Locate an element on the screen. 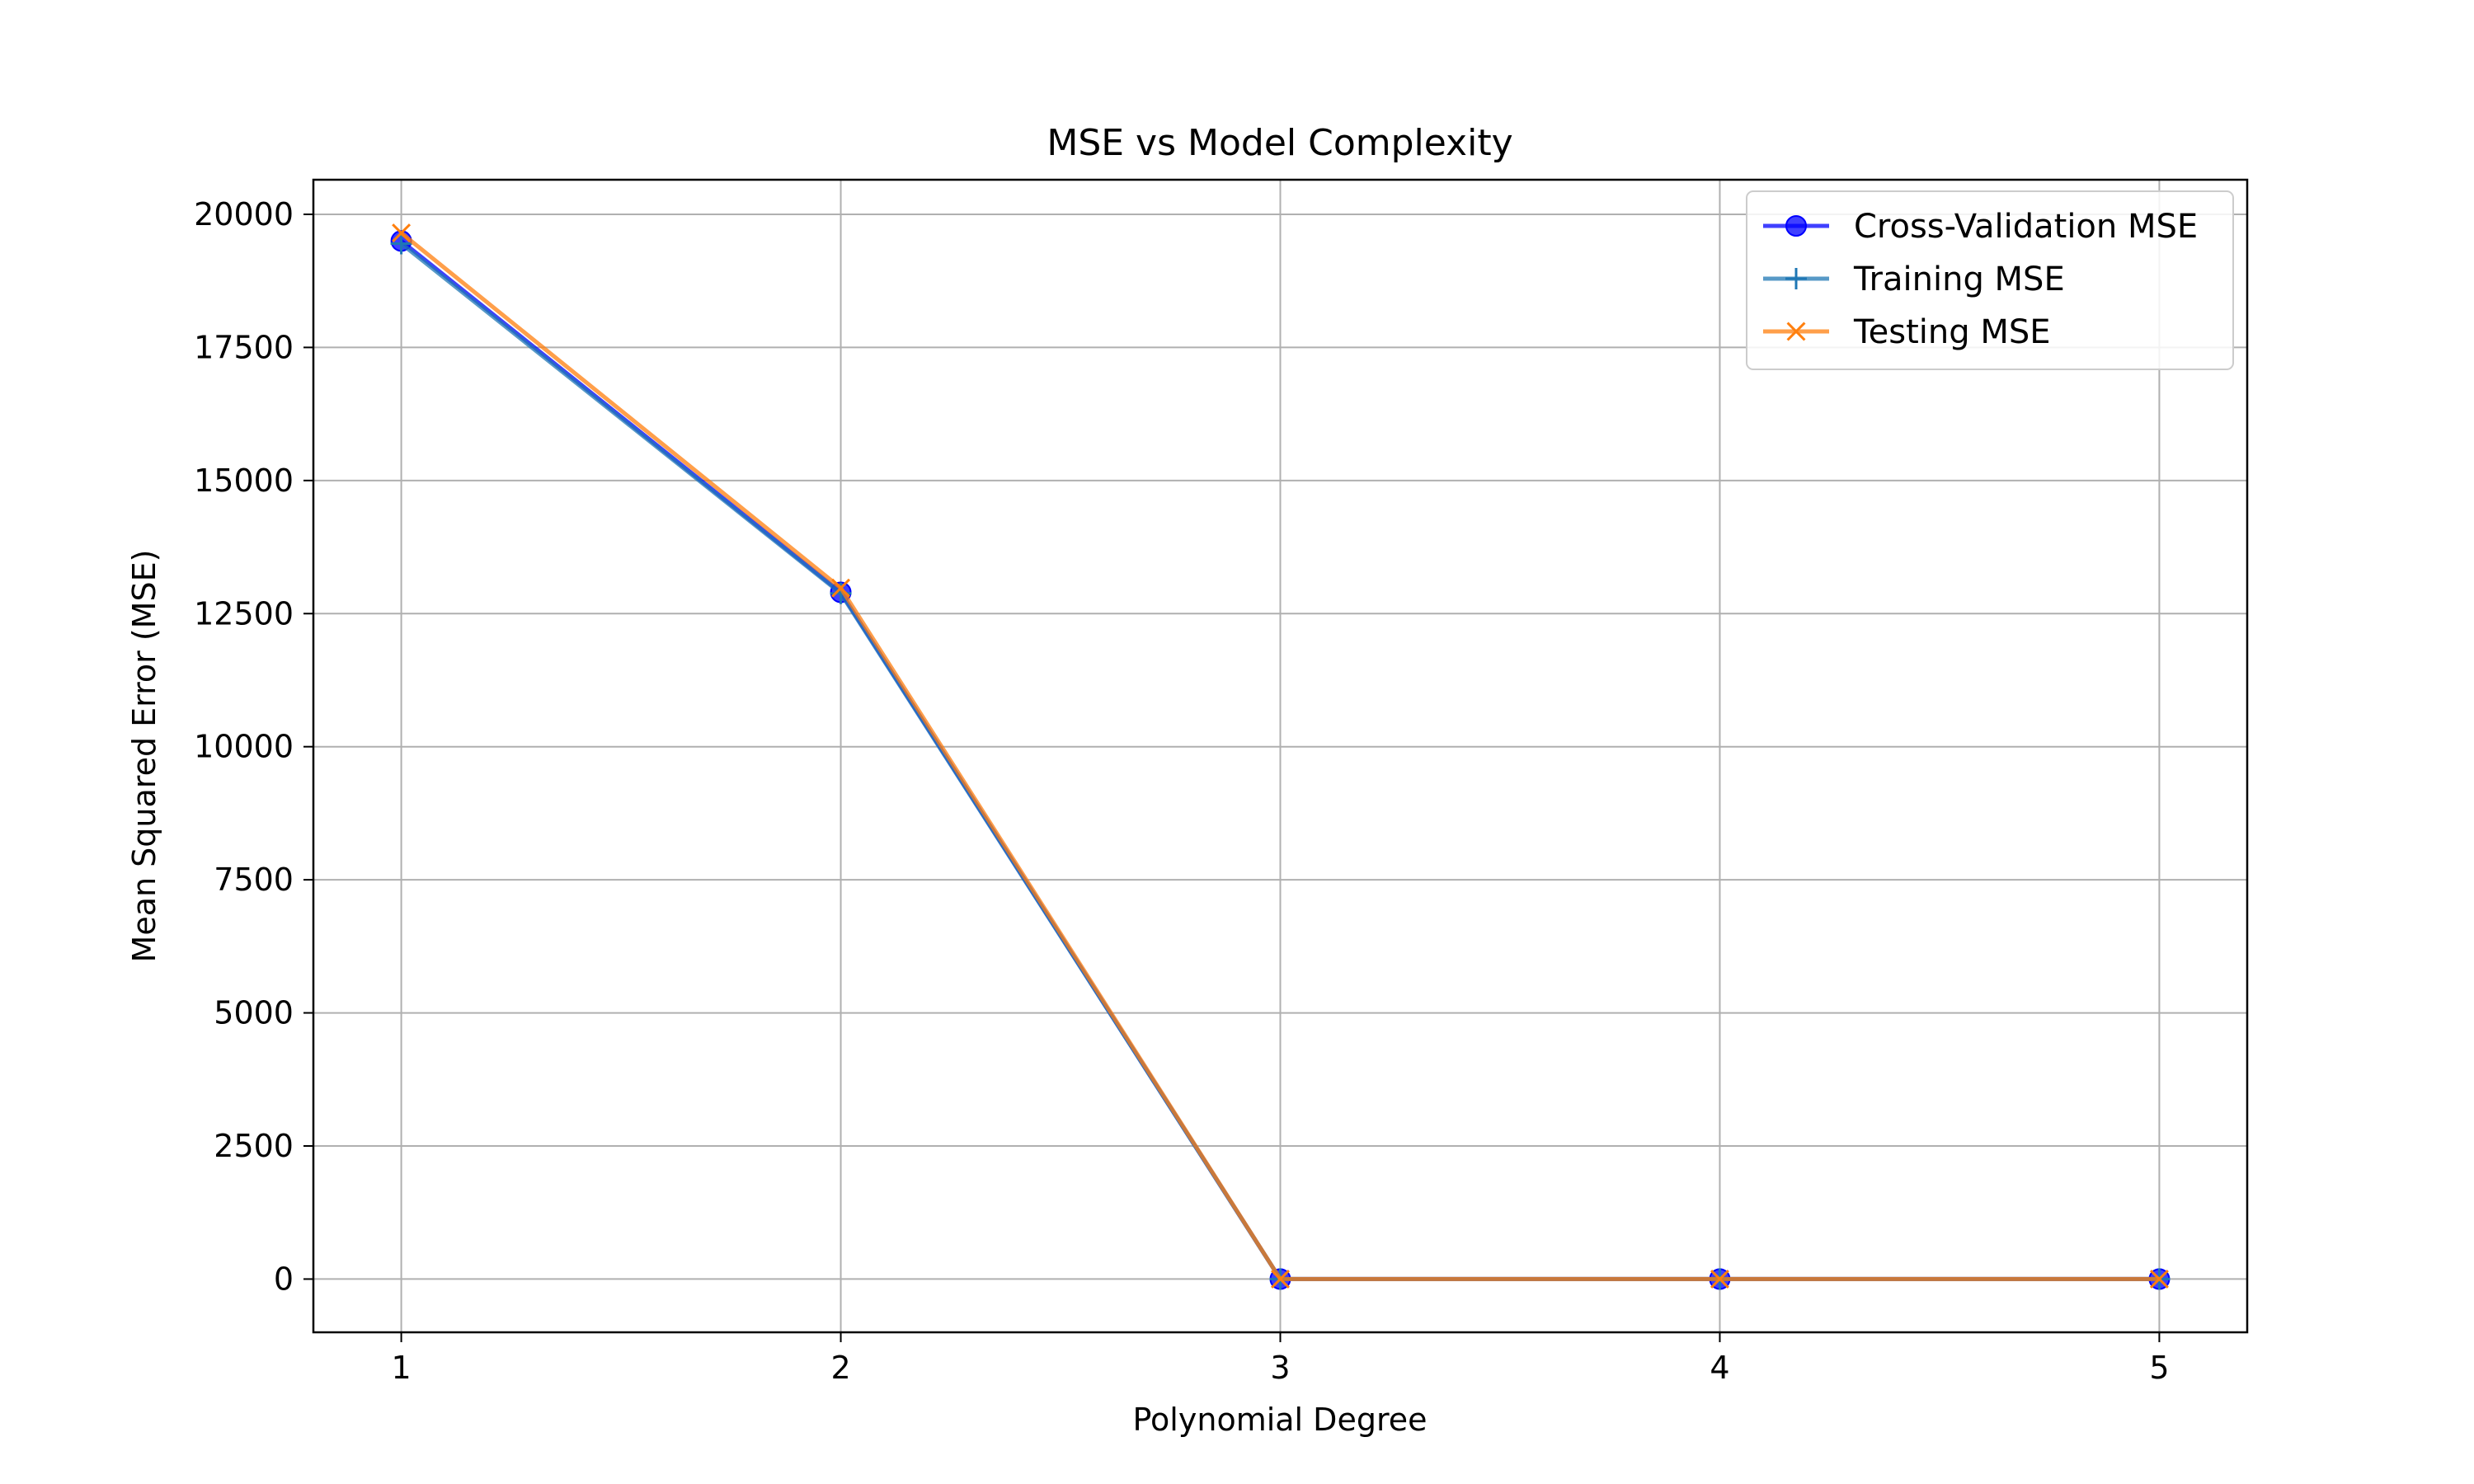  legend-item: Cross-Validation MSE is located at coordinates (1980, 227).